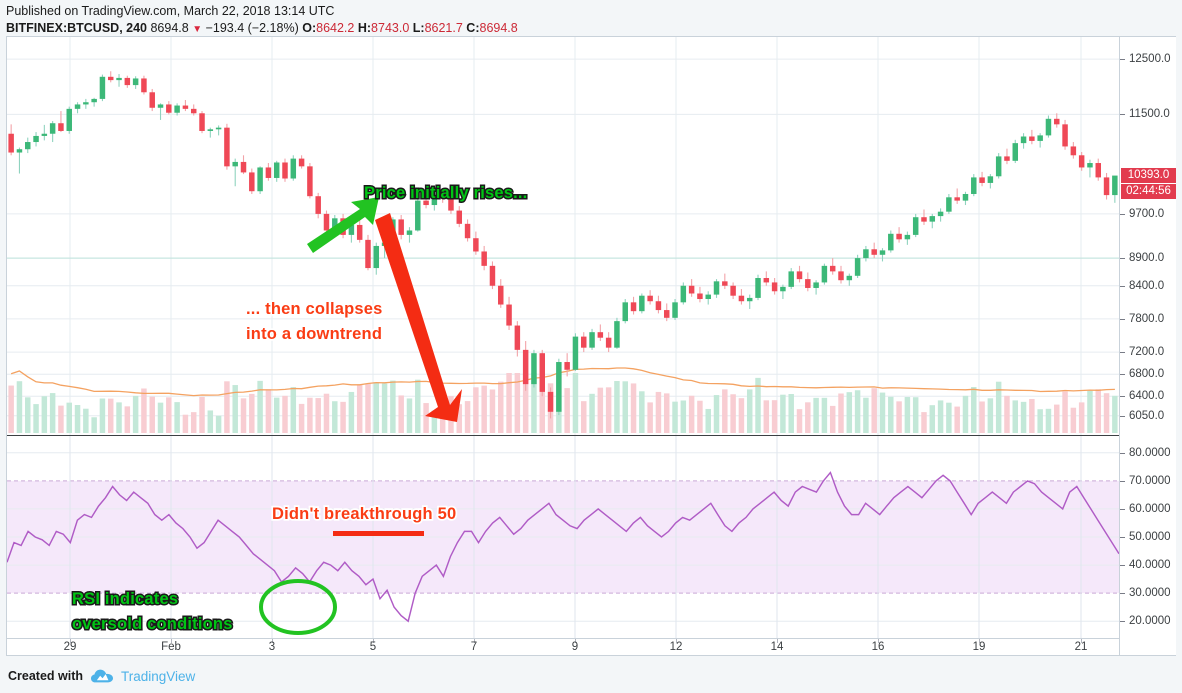 This screenshot has height=693, width=1182. I want to click on change-percent: (−2.18%), so click(273, 28).